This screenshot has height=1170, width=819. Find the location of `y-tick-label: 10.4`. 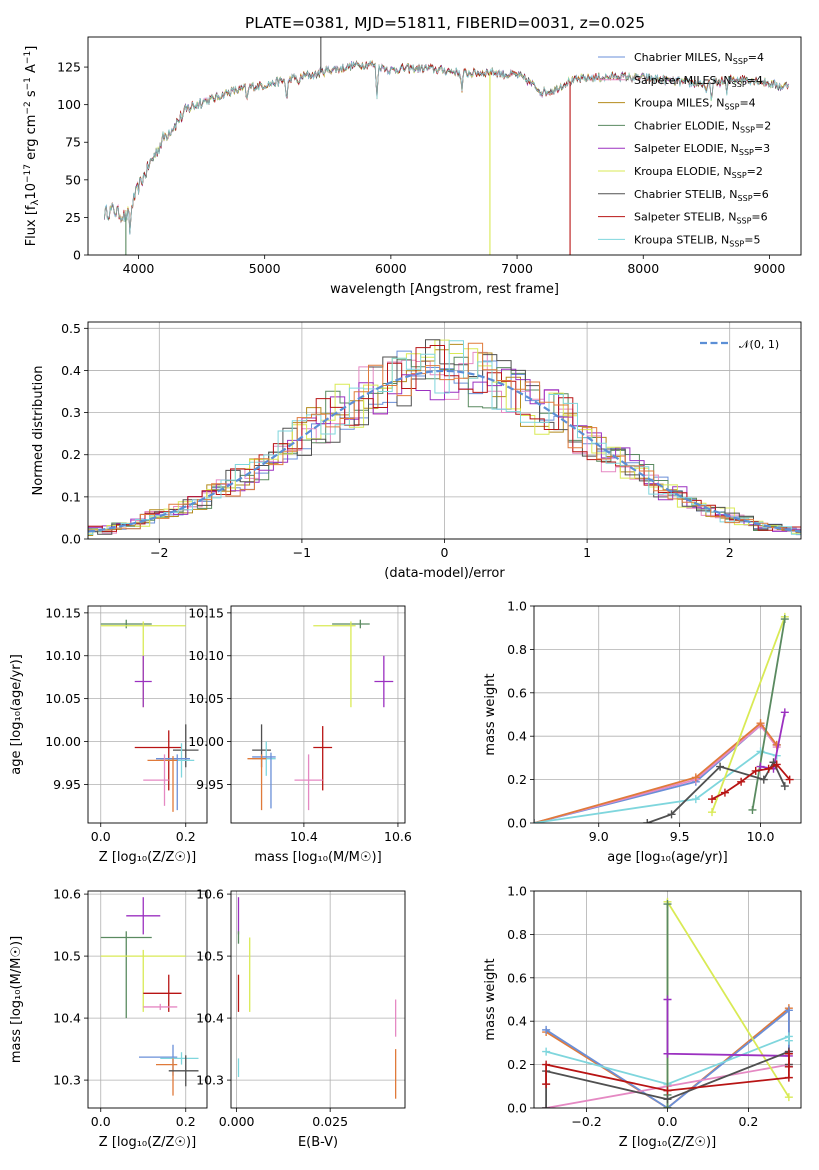

y-tick-label: 10.4 is located at coordinates (210, 1018).